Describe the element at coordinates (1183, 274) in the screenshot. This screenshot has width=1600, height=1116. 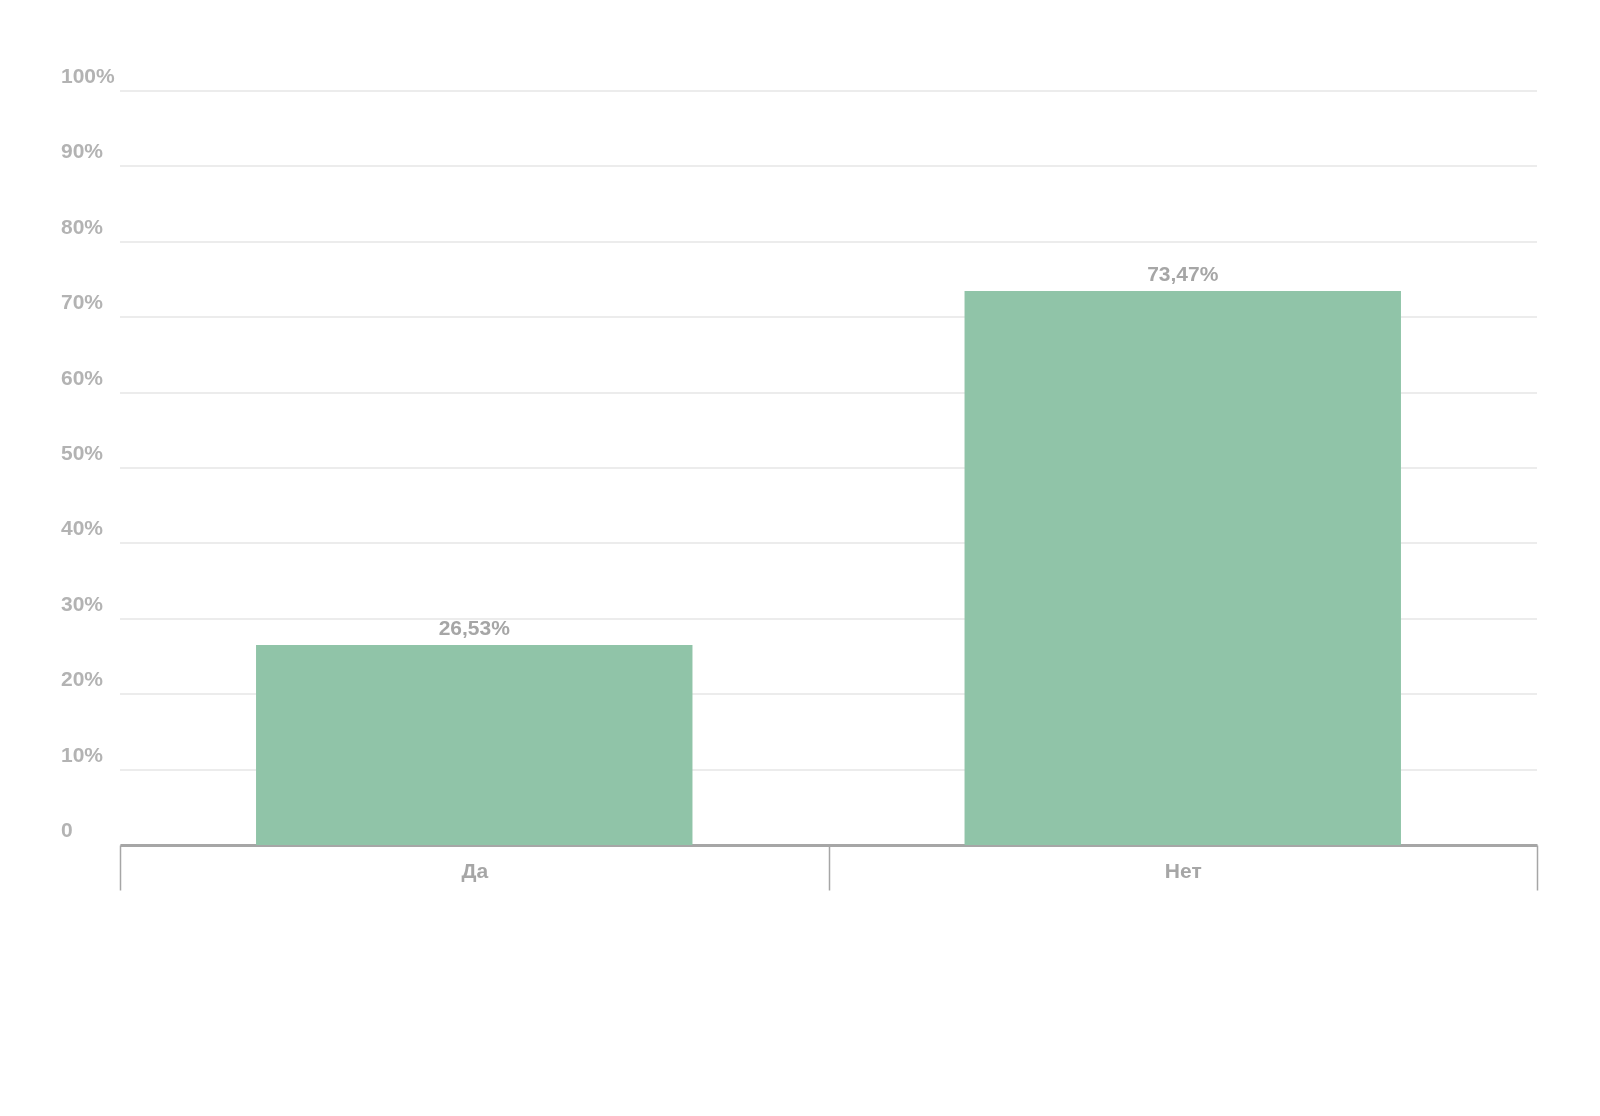
I see `data-label: 73,47%` at that location.